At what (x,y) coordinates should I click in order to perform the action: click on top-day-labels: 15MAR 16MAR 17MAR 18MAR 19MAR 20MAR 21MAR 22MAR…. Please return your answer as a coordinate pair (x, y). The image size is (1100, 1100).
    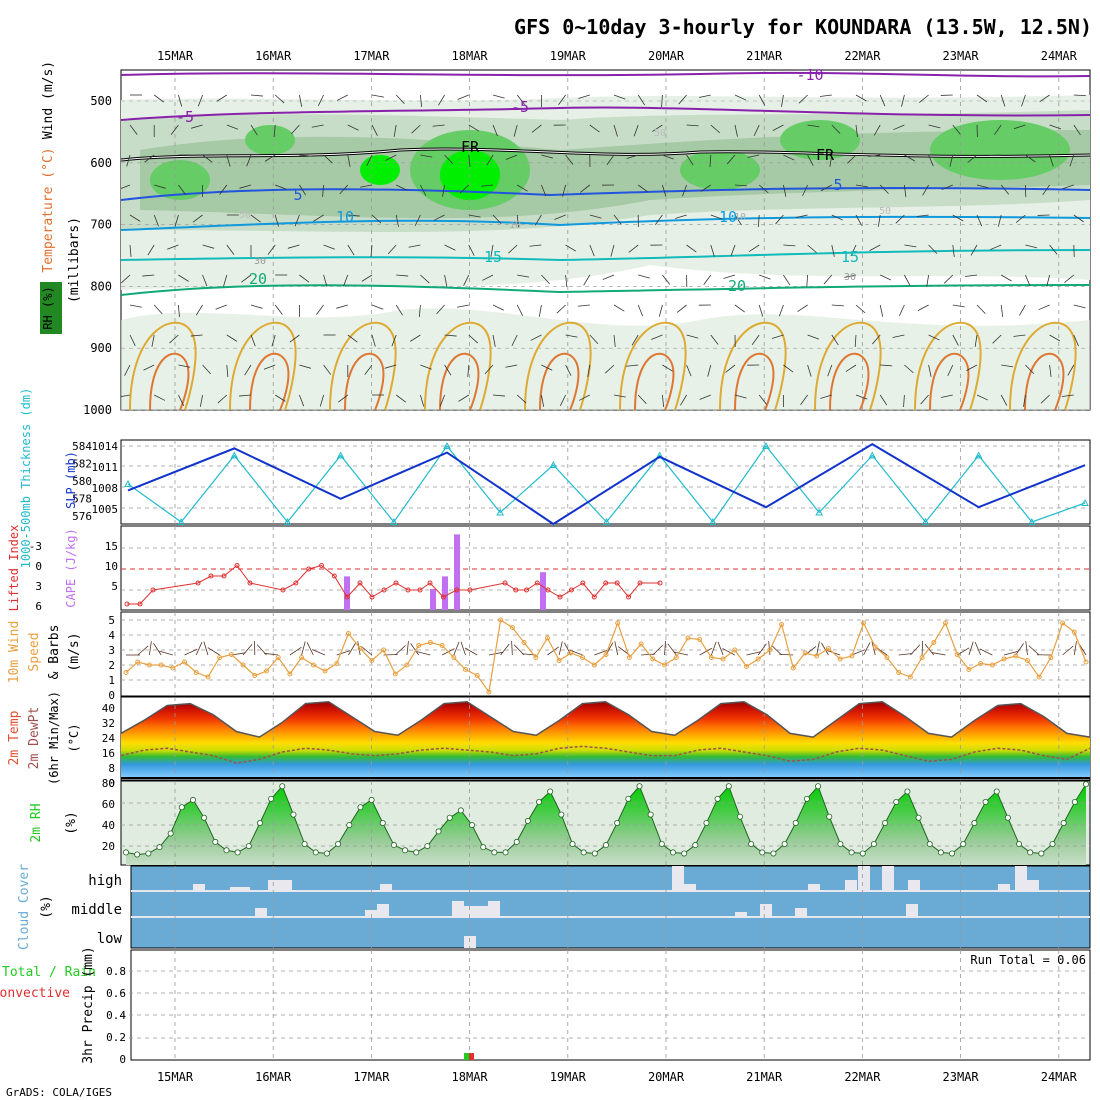
    Looking at the image, I should click on (617, 56).